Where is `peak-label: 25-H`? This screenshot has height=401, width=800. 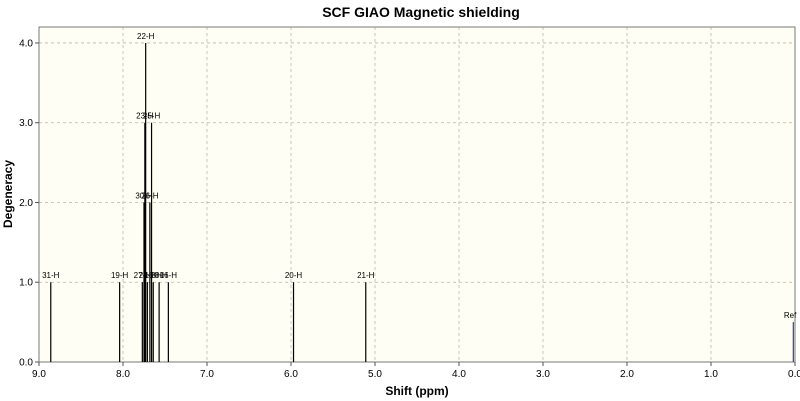
peak-label: 25-H is located at coordinates (152, 116).